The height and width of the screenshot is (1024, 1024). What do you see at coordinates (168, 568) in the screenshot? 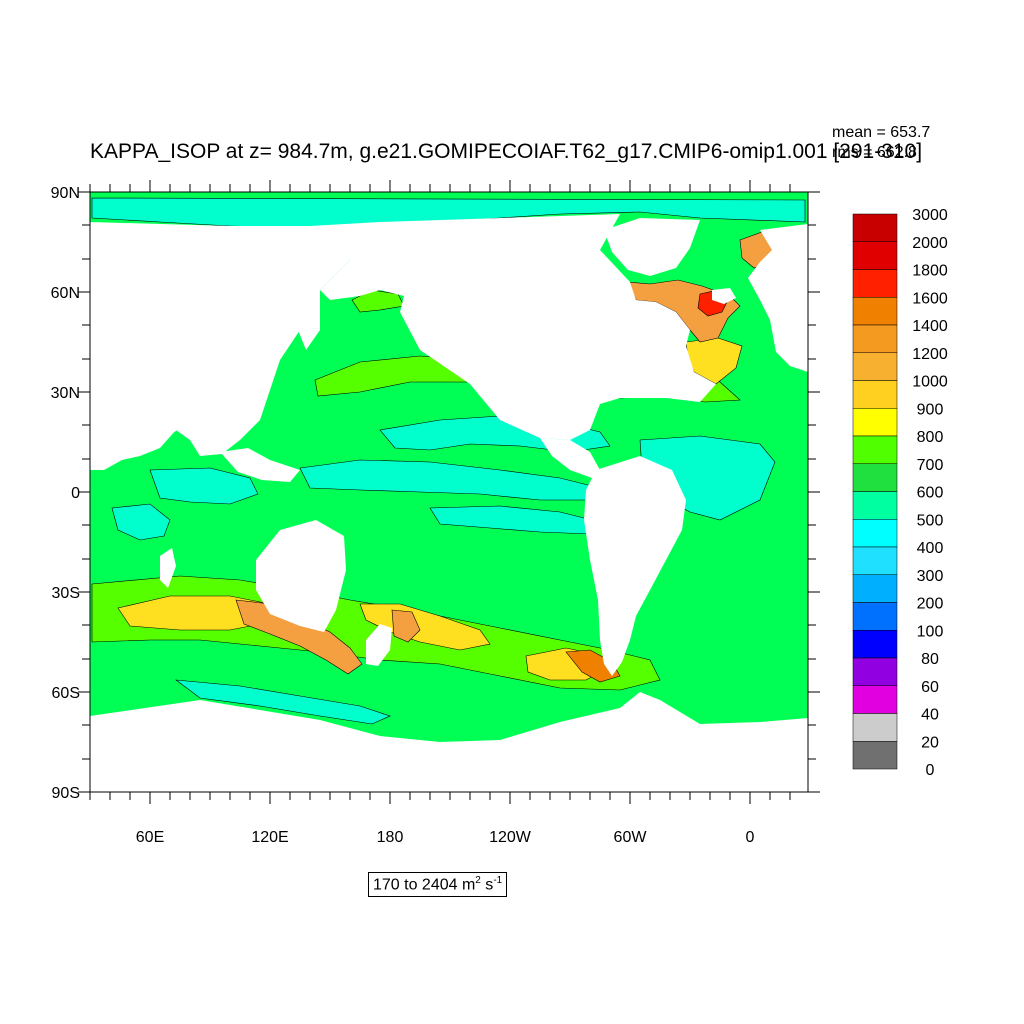
I see `madagascar-land` at bounding box center [168, 568].